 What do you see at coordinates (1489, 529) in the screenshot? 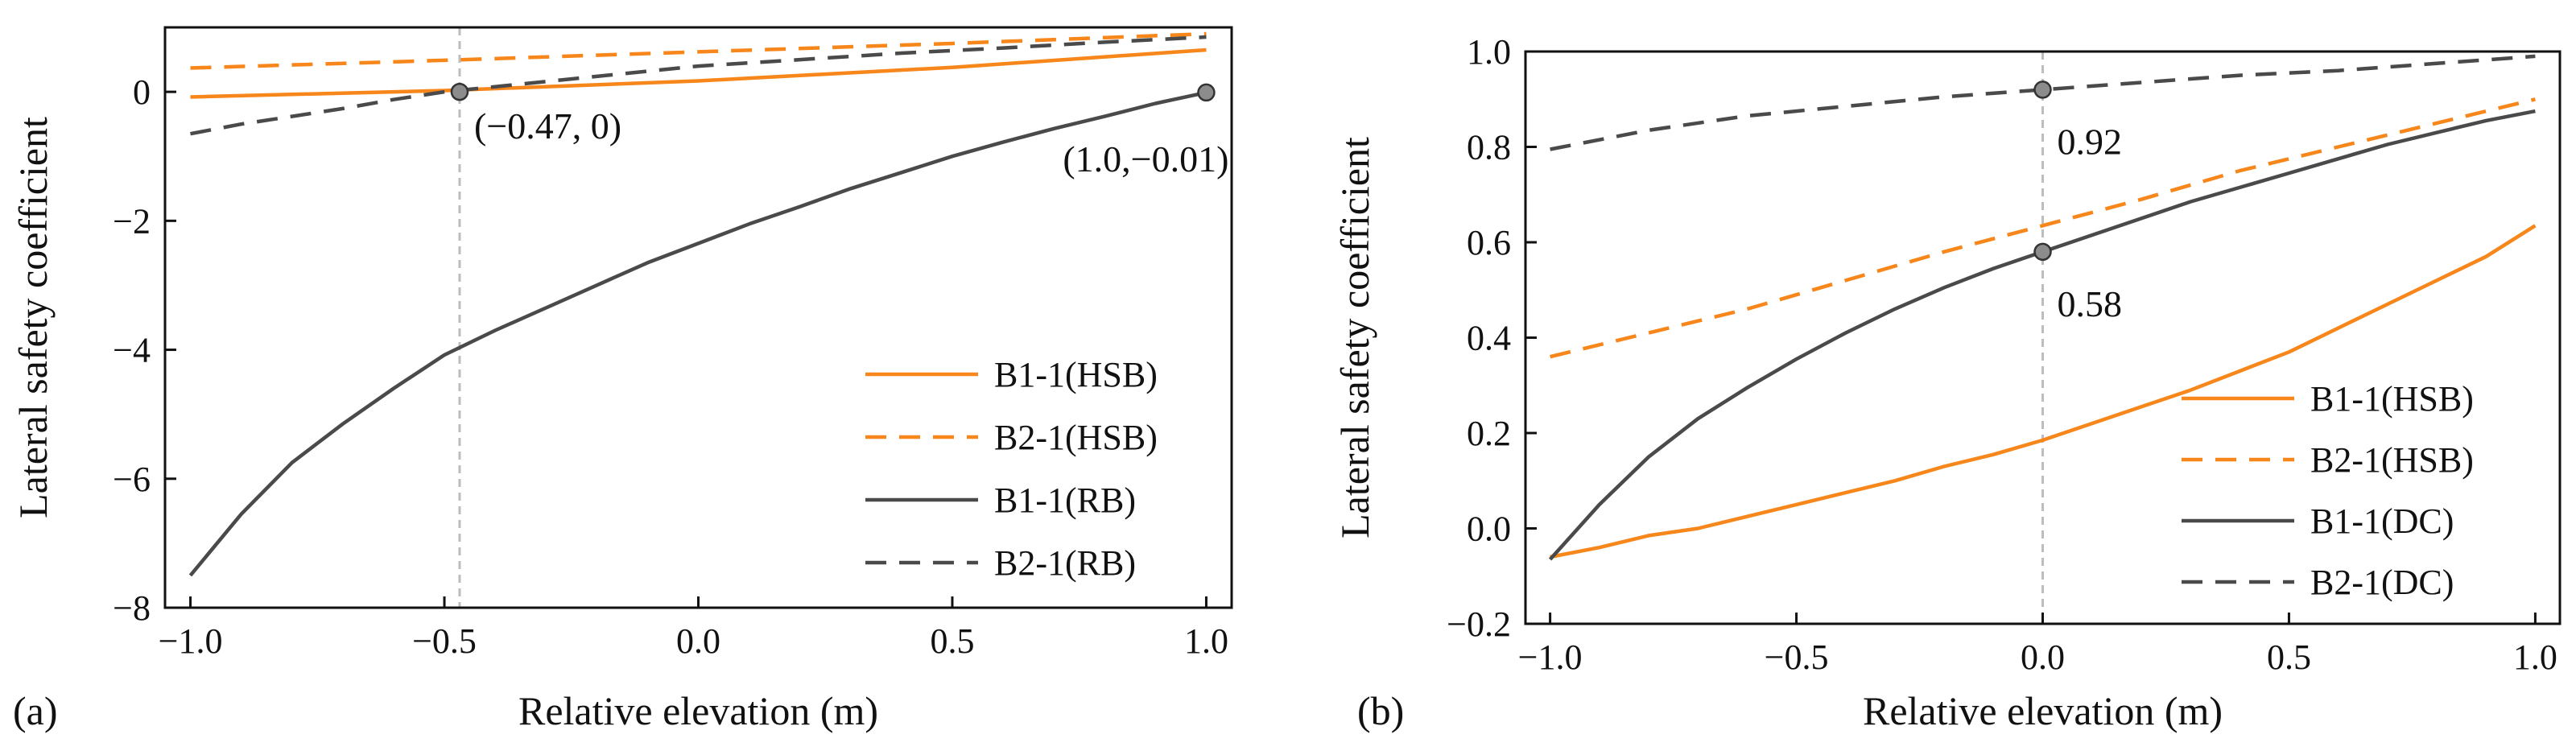
I see `panel-b-y-tick-label: 0.0` at bounding box center [1489, 529].